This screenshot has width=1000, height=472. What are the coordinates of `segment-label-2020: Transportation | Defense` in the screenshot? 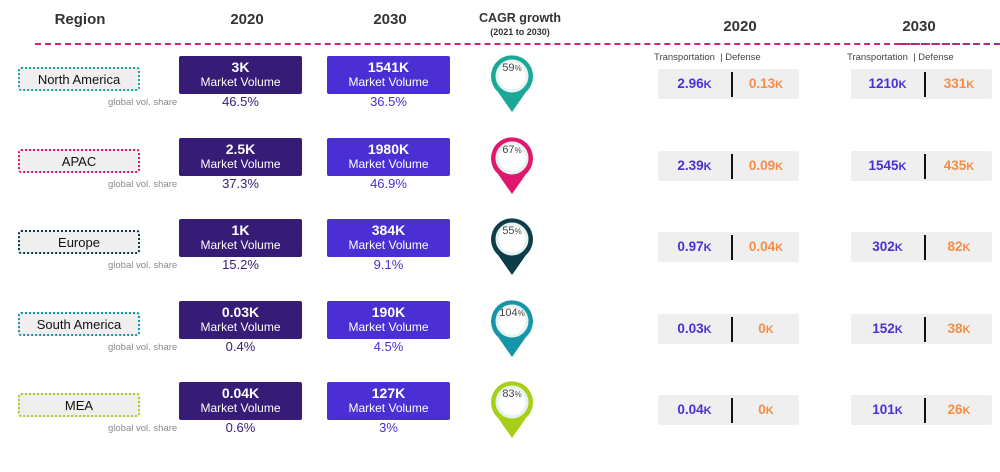 It's located at (707, 57).